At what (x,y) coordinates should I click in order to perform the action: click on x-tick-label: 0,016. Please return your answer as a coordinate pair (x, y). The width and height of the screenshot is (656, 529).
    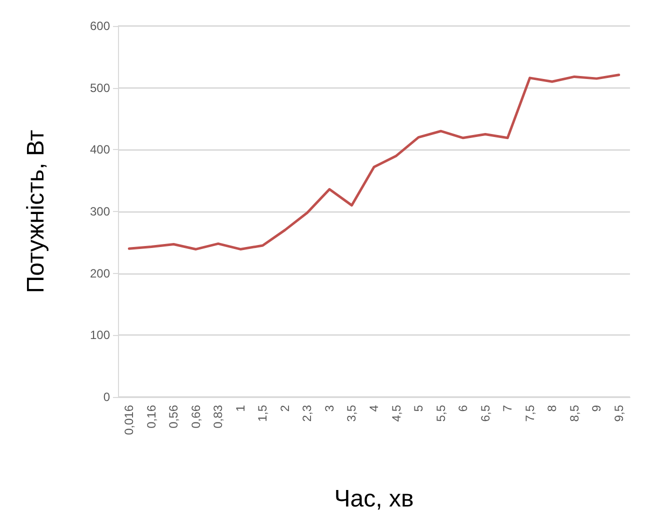
    Looking at the image, I should click on (129, 420).